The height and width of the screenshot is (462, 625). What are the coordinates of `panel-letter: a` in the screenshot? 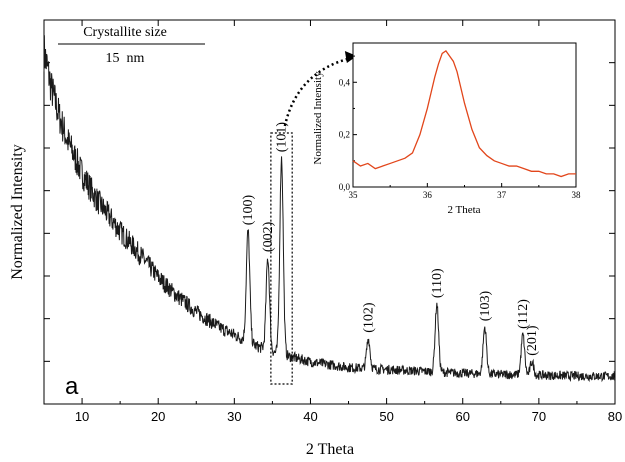 It's located at (72, 386).